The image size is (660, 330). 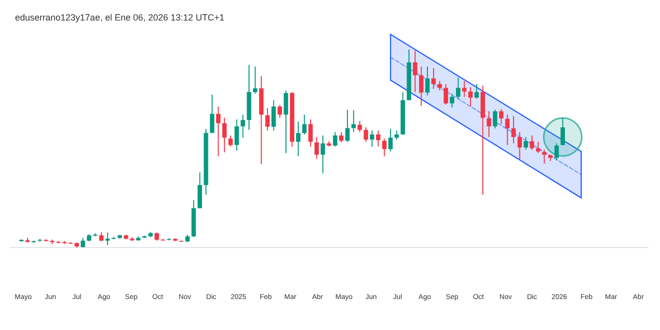 What do you see at coordinates (119, 17) in the screenshot?
I see `chart-title: eduserrano123y17ae, el Ene 06, 2026 13:12 UTC+1` at bounding box center [119, 17].